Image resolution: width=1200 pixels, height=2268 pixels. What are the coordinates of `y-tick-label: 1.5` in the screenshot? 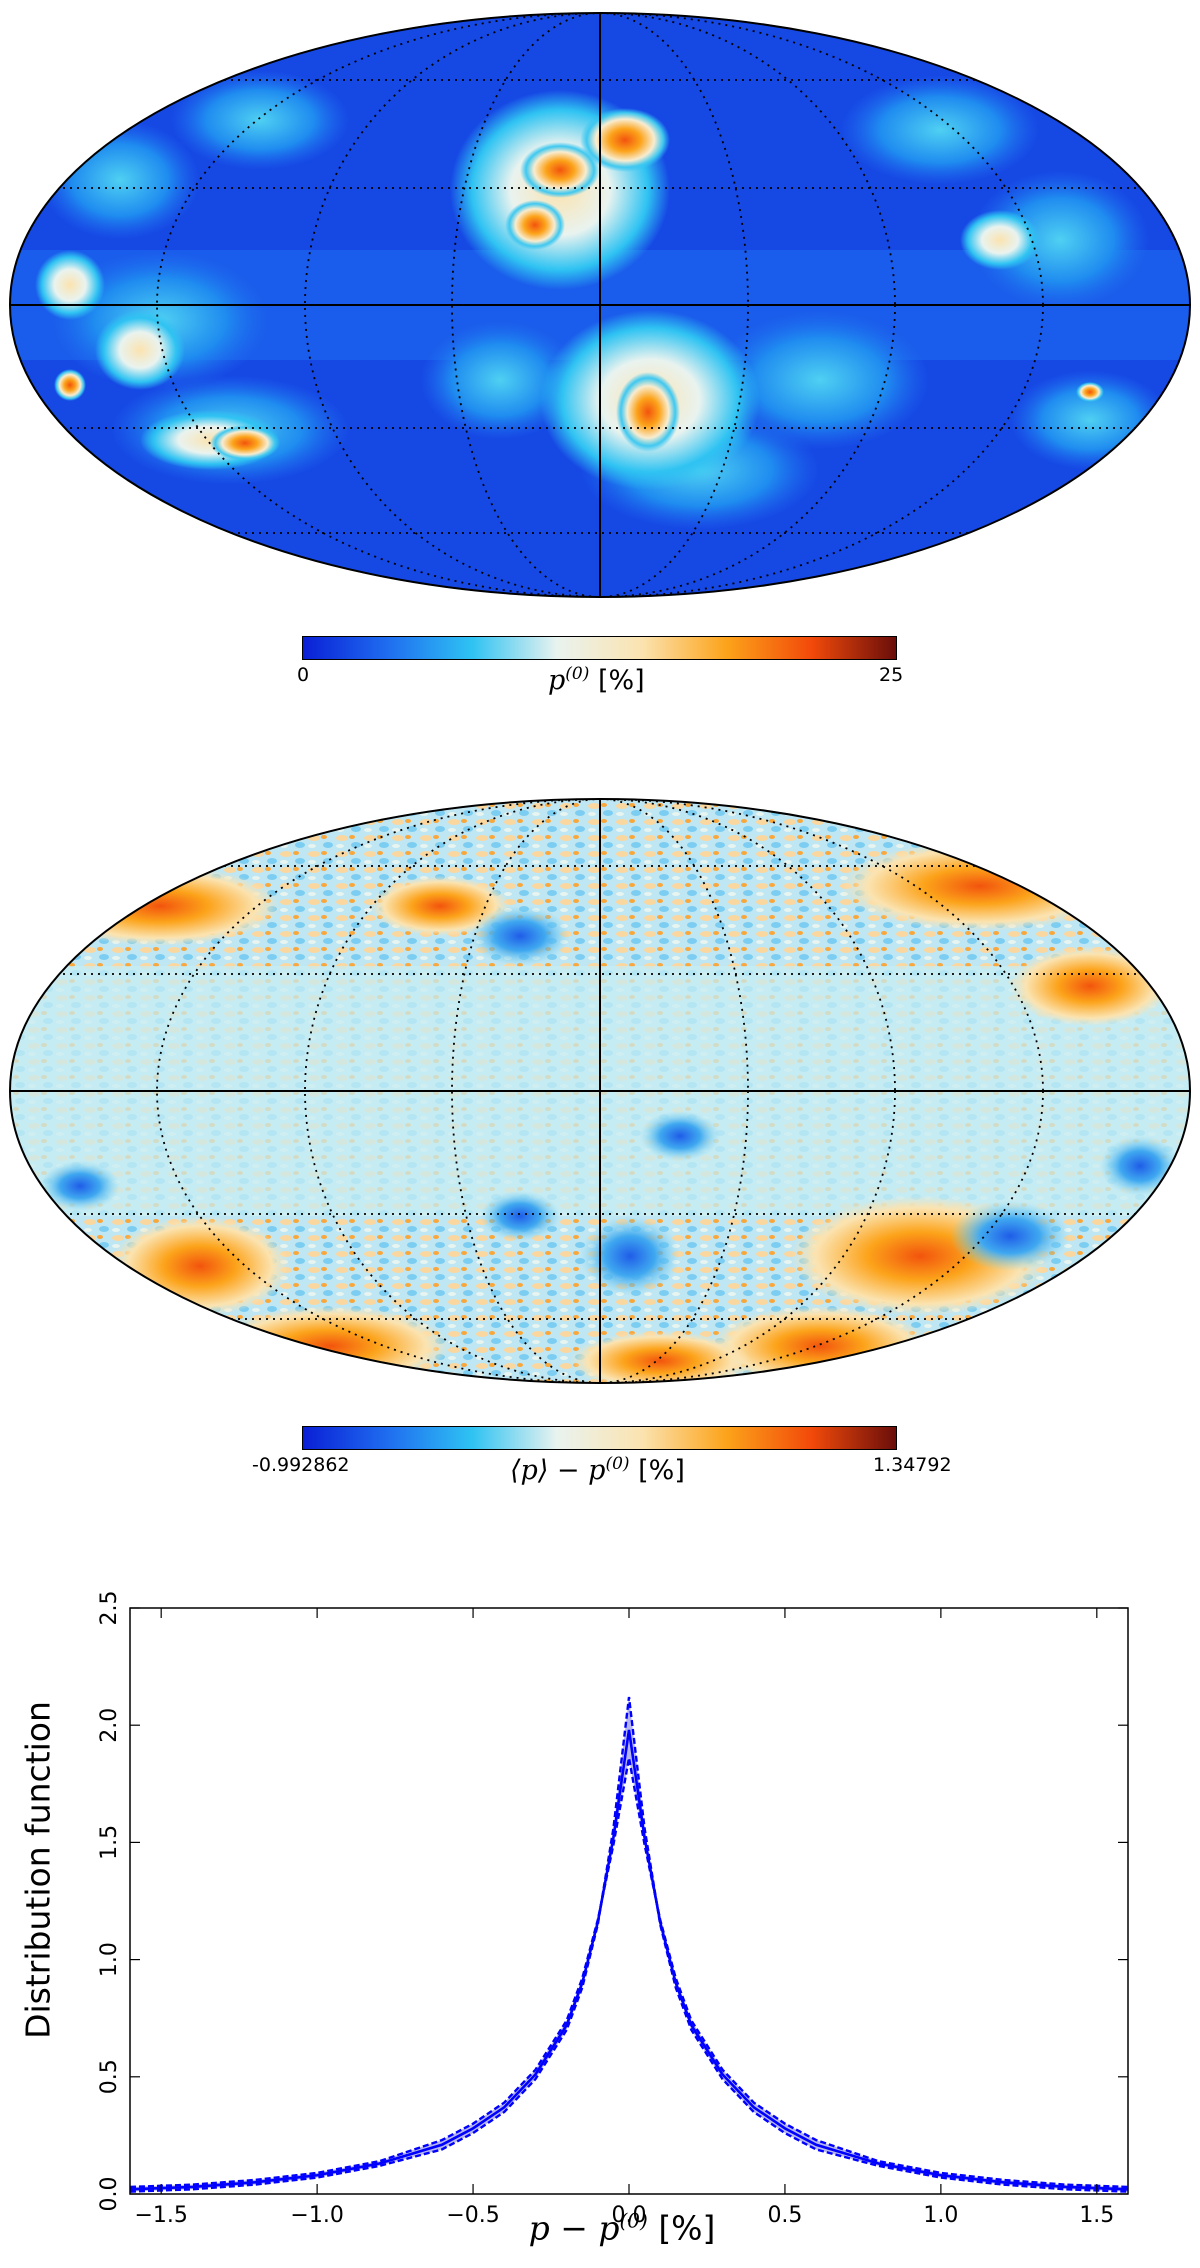 It's located at (109, 1842).